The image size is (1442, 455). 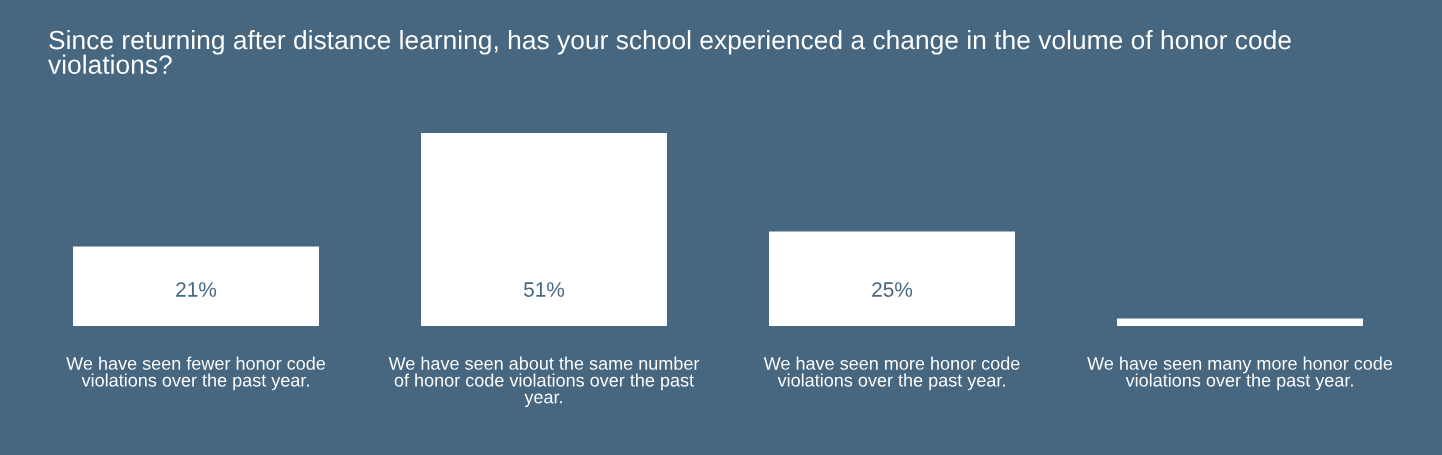 What do you see at coordinates (891, 373) in the screenshot?
I see `x-tick-label: We have seen more honor code violations over the past year.` at bounding box center [891, 373].